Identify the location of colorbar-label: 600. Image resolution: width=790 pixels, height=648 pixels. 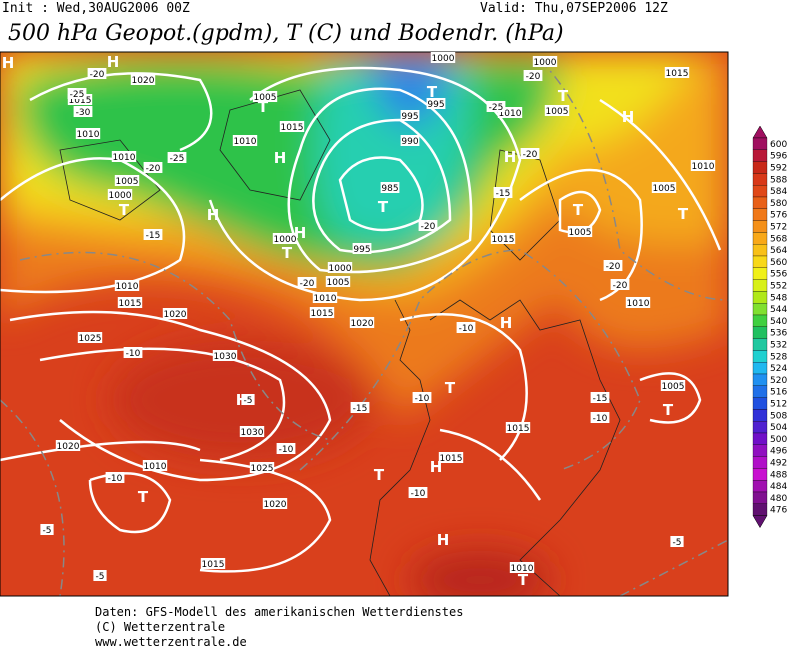
(778, 145).